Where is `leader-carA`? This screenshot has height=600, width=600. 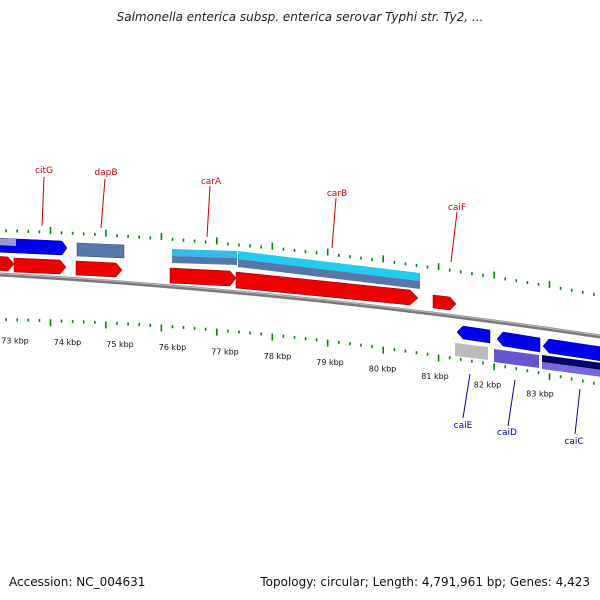 leader-carA is located at coordinates (208, 211).